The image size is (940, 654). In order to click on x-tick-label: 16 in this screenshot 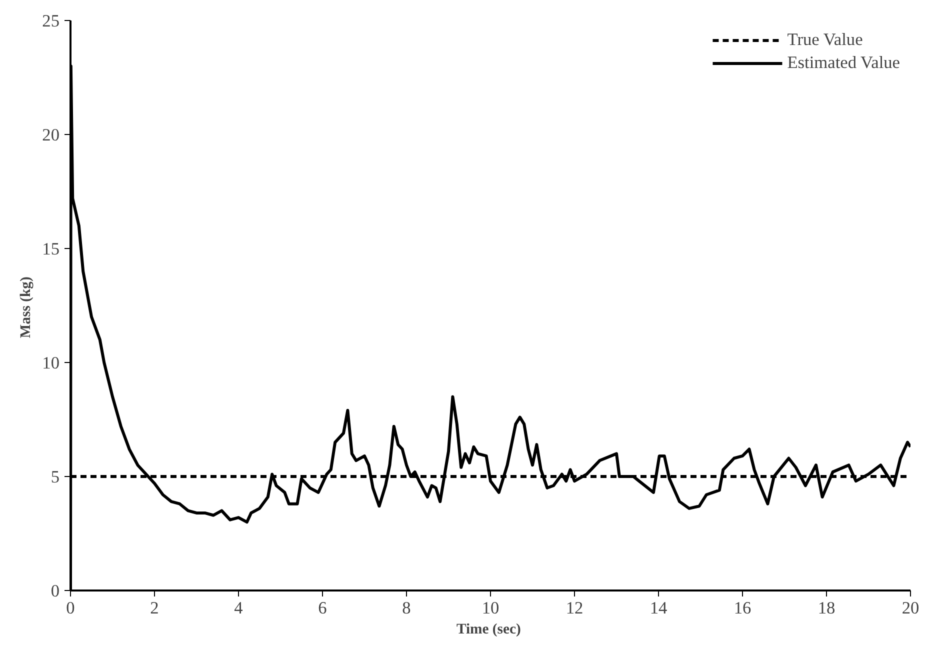, I will do `click(743, 608)`.